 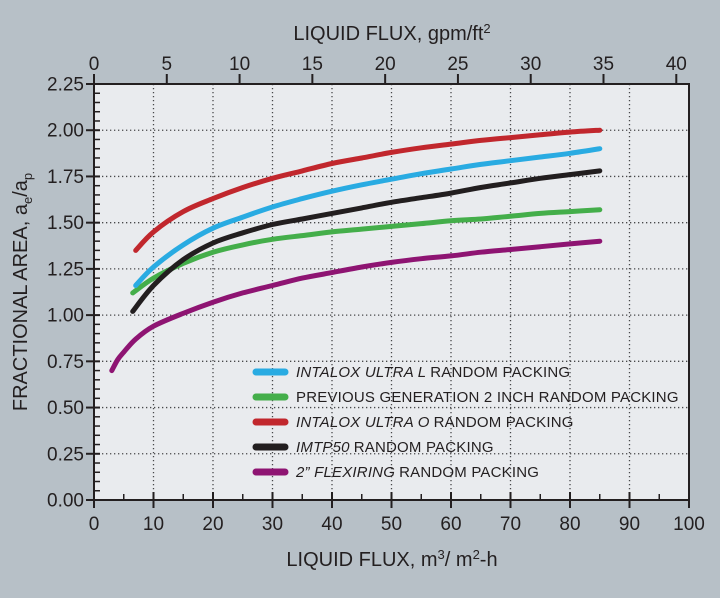 What do you see at coordinates (94, 64) in the screenshot?
I see `top-axis-tick-label: 0` at bounding box center [94, 64].